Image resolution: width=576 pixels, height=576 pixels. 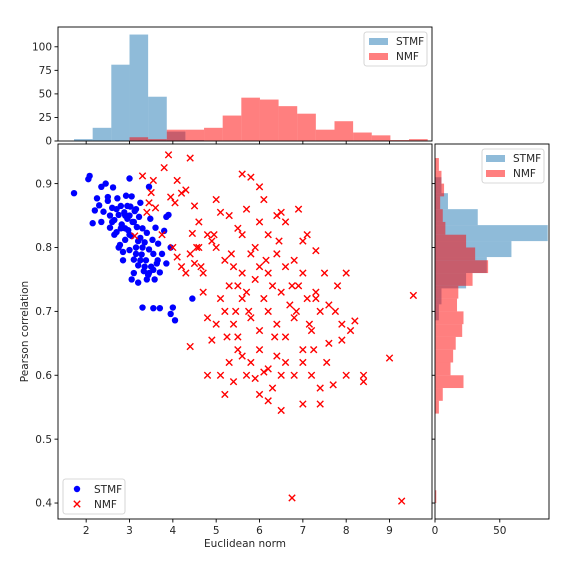 What do you see at coordinates (129, 531) in the screenshot?
I see `scatter-xtick-label: 3` at bounding box center [129, 531].